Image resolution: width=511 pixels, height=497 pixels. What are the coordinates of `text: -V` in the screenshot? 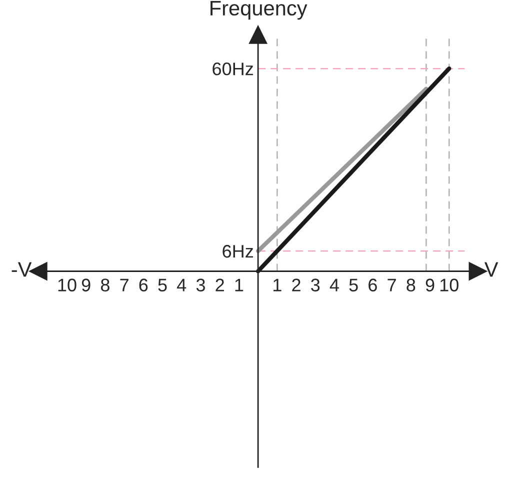 It's located at (22, 269).